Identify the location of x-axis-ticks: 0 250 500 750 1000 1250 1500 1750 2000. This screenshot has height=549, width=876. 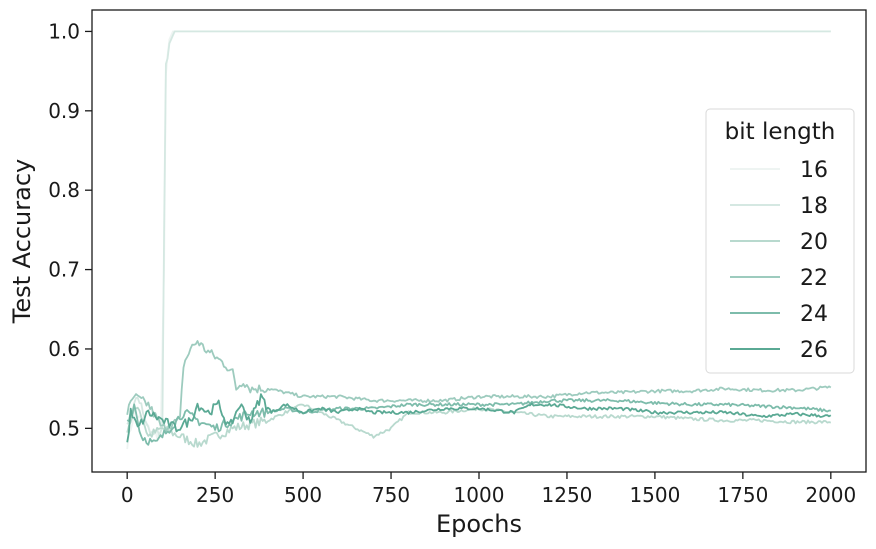
(488, 489).